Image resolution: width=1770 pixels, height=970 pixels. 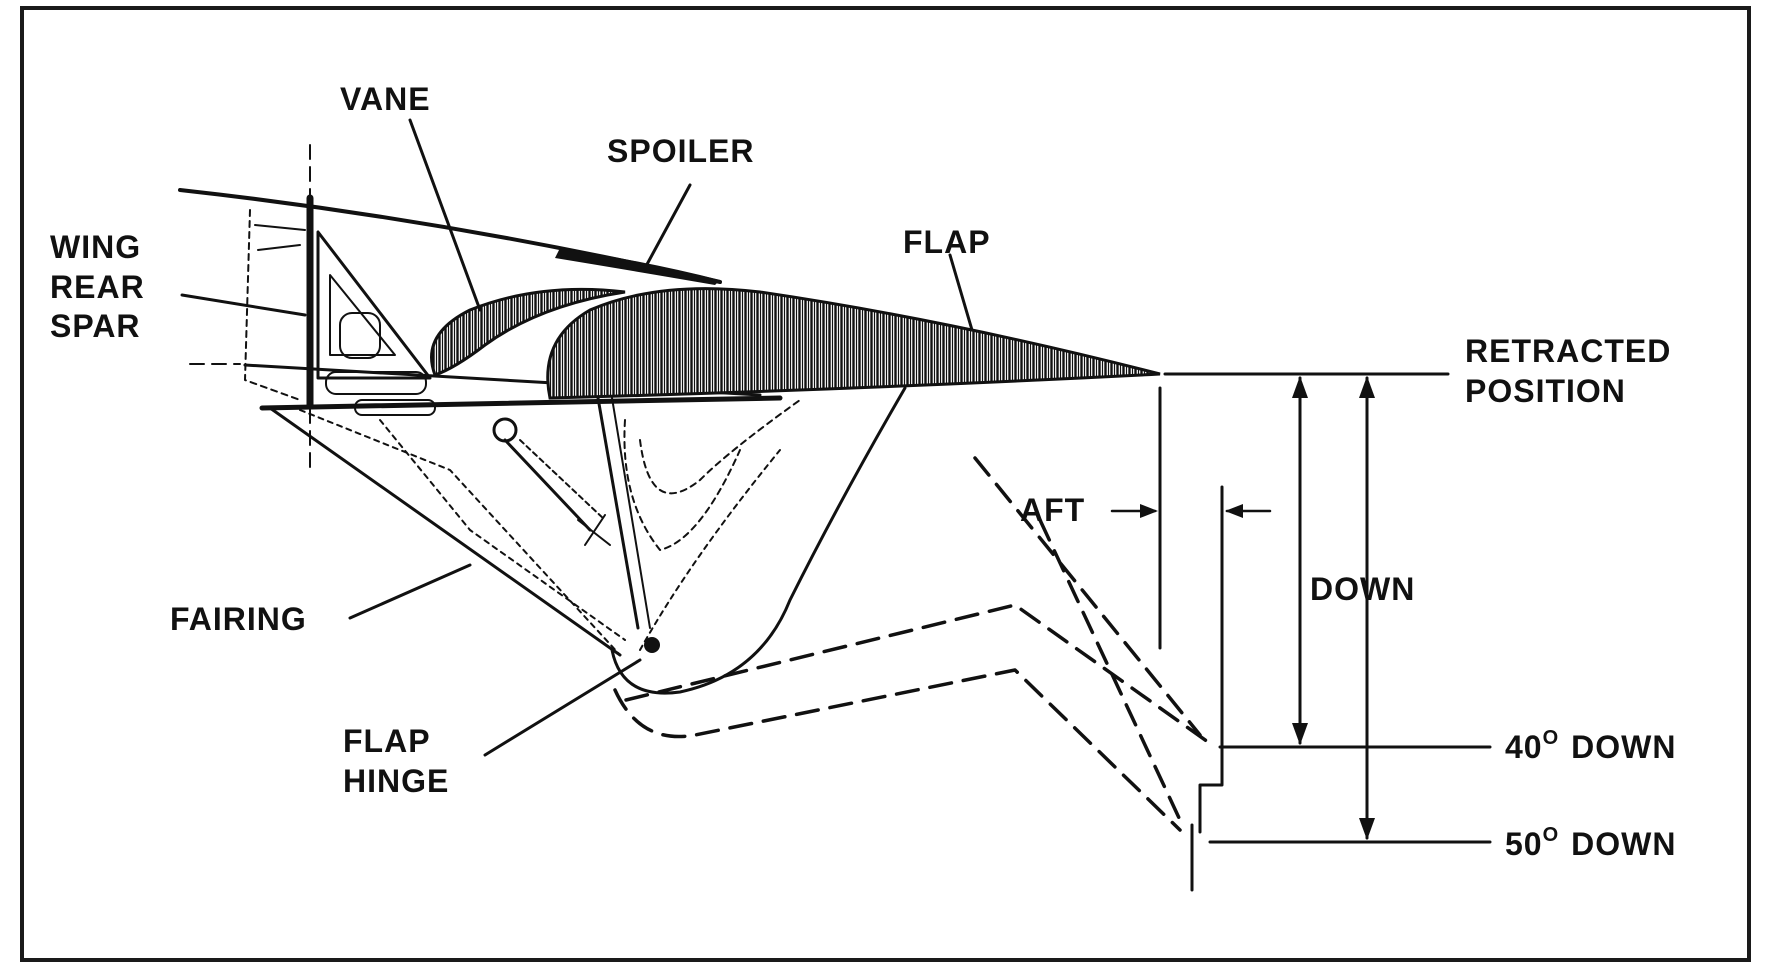 I want to click on flap-hinge-linkage, so click(x=646, y=524).